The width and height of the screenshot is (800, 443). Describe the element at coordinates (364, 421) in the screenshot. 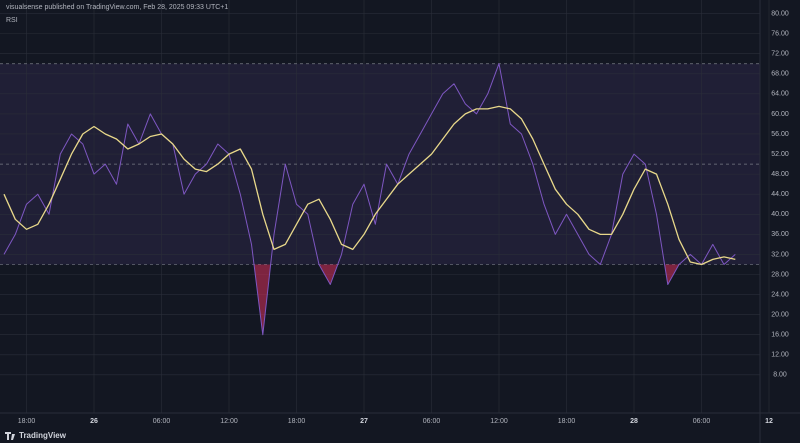

I see `x-tick-label: 27` at that location.